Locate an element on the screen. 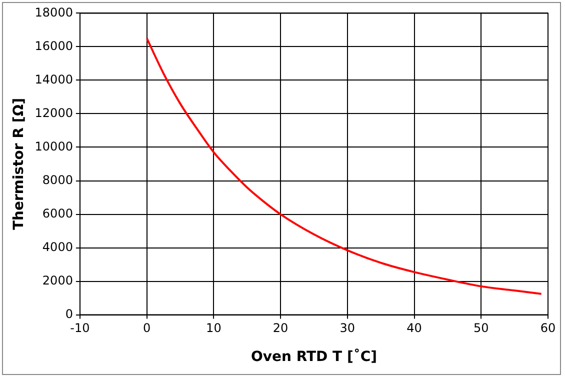  y-tick-label: 16000 is located at coordinates (53, 45).